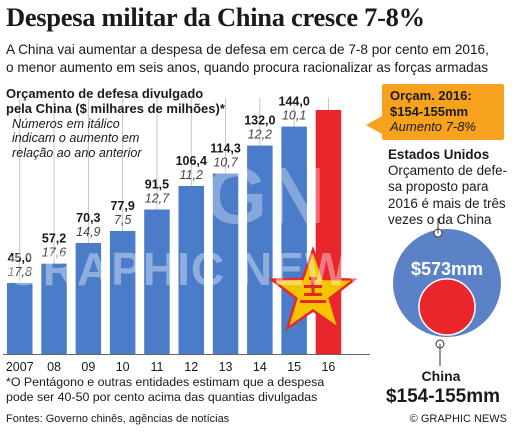 The width and height of the screenshot is (515, 433). Describe the element at coordinates (191, 175) in the screenshot. I see `growth-label: 11,2` at that location.